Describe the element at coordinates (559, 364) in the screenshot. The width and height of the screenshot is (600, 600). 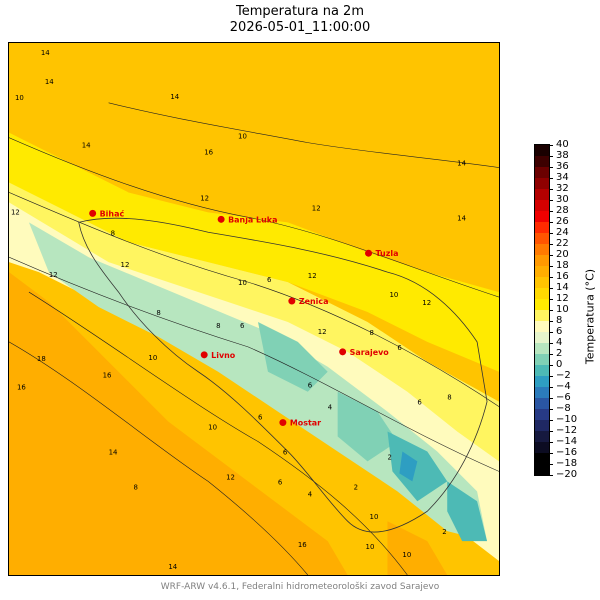
I see `colorbar-tick-label: 0` at that location.